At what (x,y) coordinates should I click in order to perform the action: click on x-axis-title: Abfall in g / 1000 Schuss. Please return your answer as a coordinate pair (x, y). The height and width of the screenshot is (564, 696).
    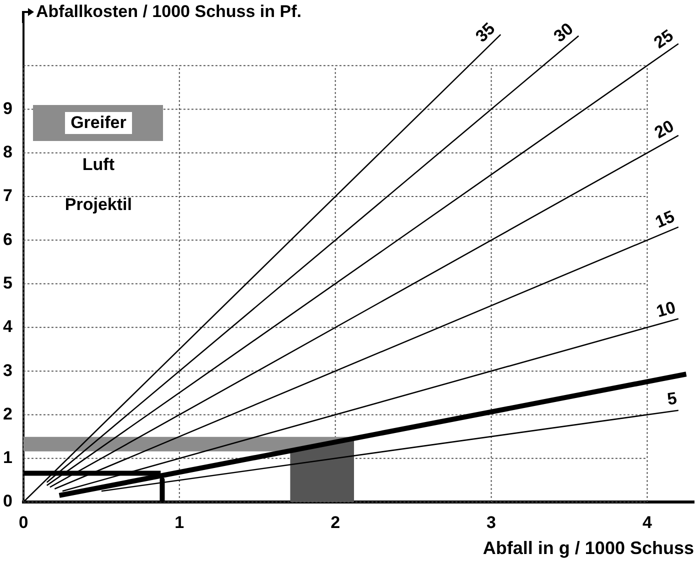
    Looking at the image, I should click on (588, 548).